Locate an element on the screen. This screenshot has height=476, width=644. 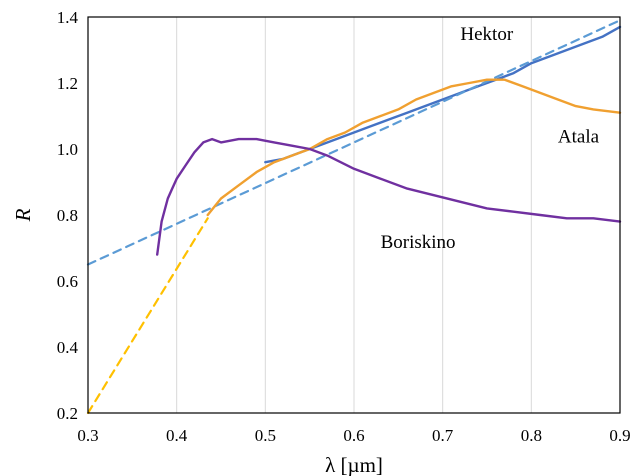
x-tick-label: 0.3 is located at coordinates (87, 435).